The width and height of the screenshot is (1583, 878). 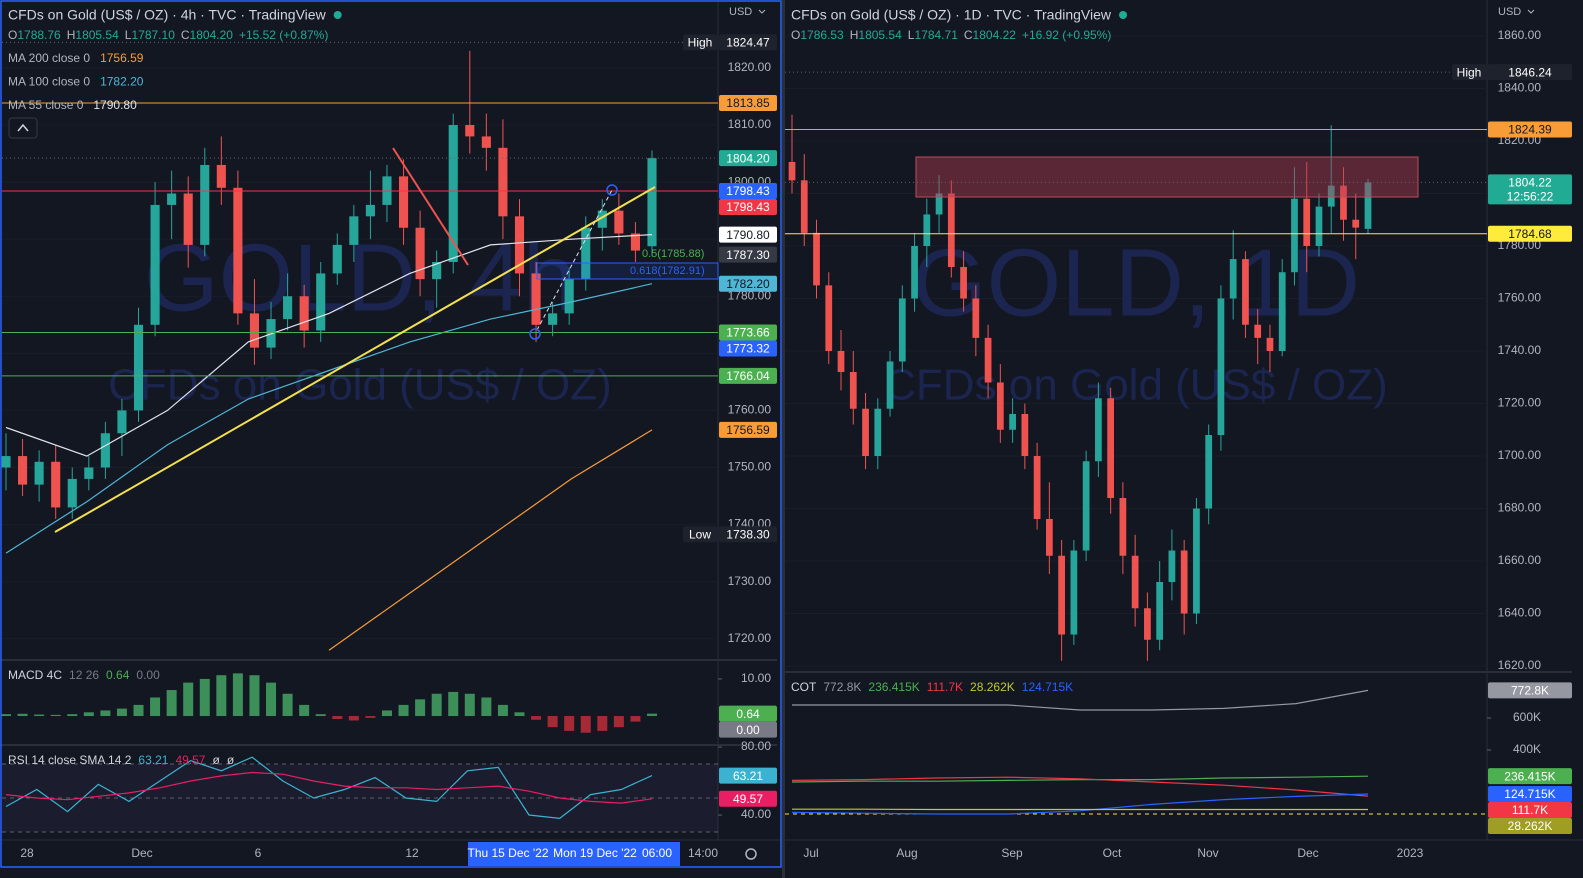 What do you see at coordinates (97, 35) in the screenshot?
I see `ohlc-value: 1805.54` at bounding box center [97, 35].